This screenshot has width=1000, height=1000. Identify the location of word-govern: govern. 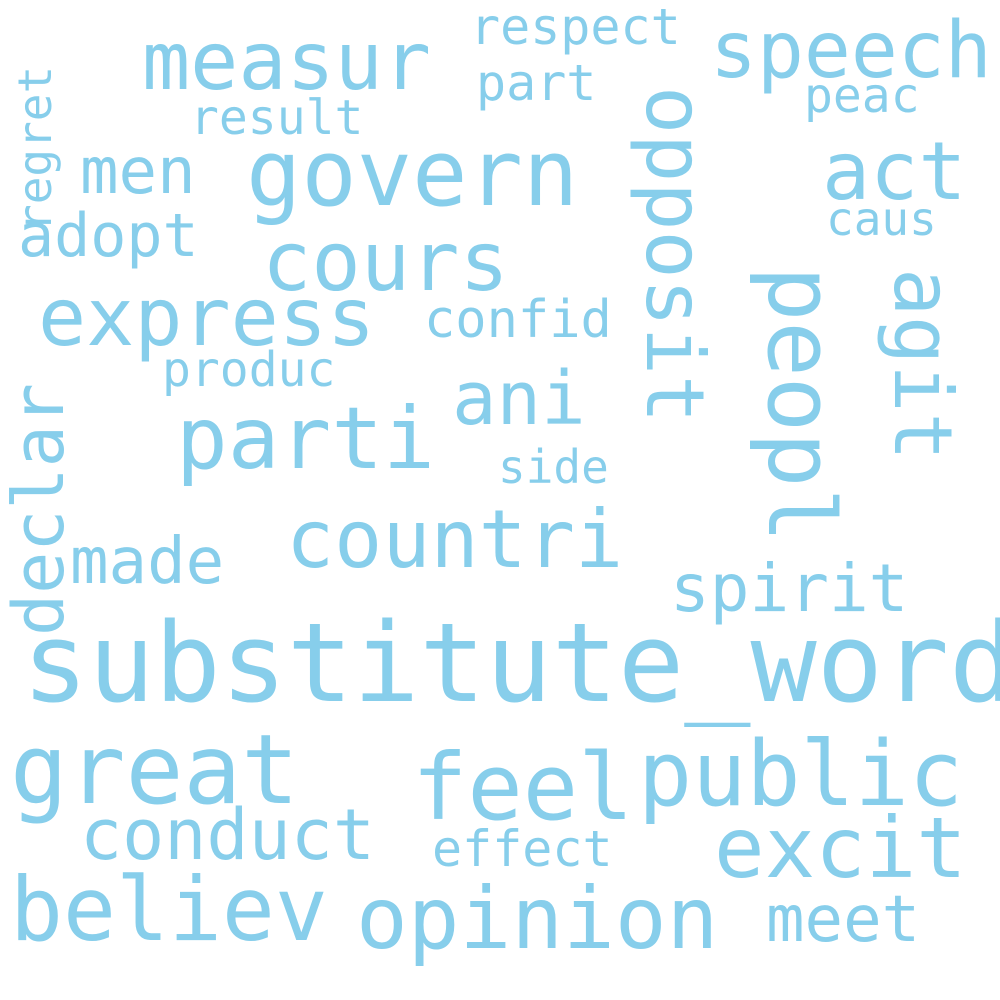
(412, 173).